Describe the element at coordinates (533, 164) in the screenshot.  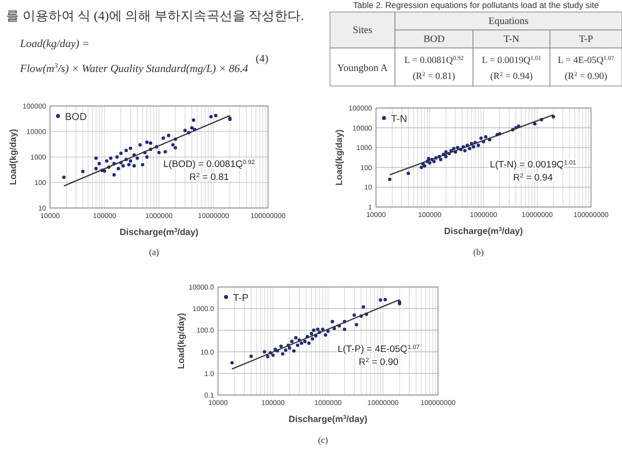
I see `annotation: L(T-N) = 0.0019Q$^{1.01}$` at that location.